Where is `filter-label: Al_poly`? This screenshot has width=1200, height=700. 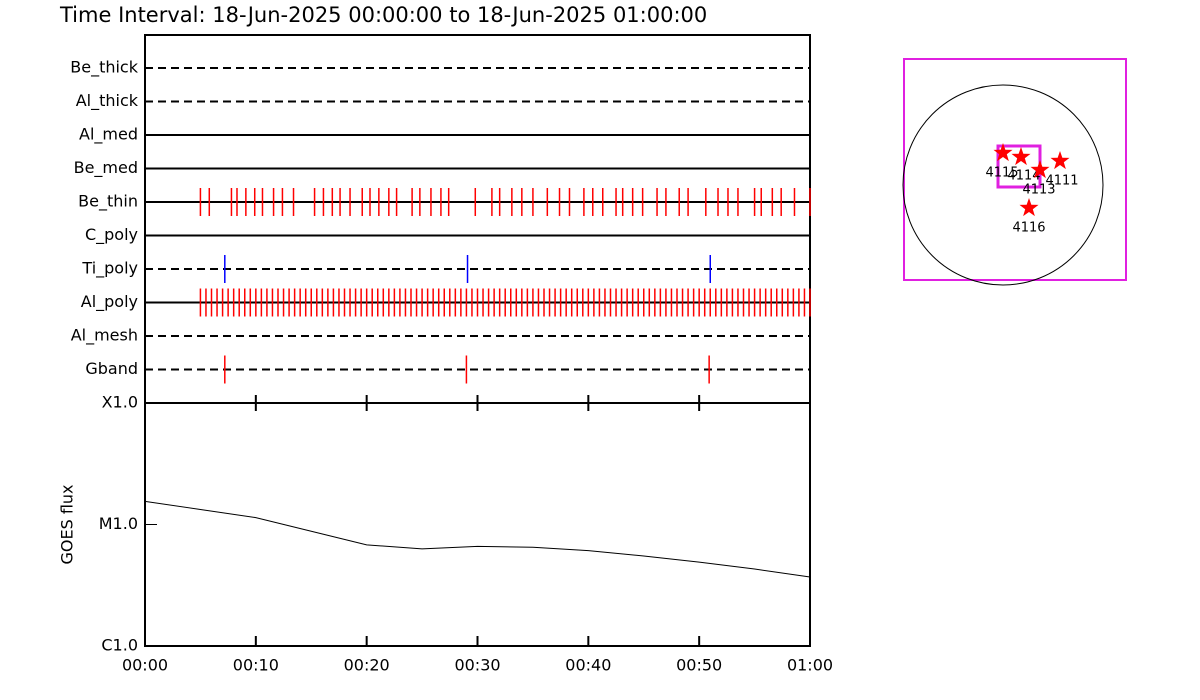 filter-label: Al_poly is located at coordinates (109, 302).